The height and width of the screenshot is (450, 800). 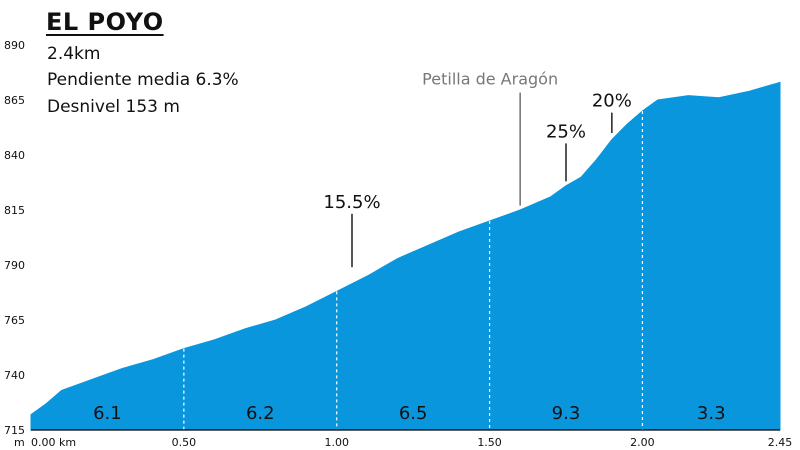 What do you see at coordinates (14, 375) in the screenshot?
I see `y-tick-label: 740` at bounding box center [14, 375].